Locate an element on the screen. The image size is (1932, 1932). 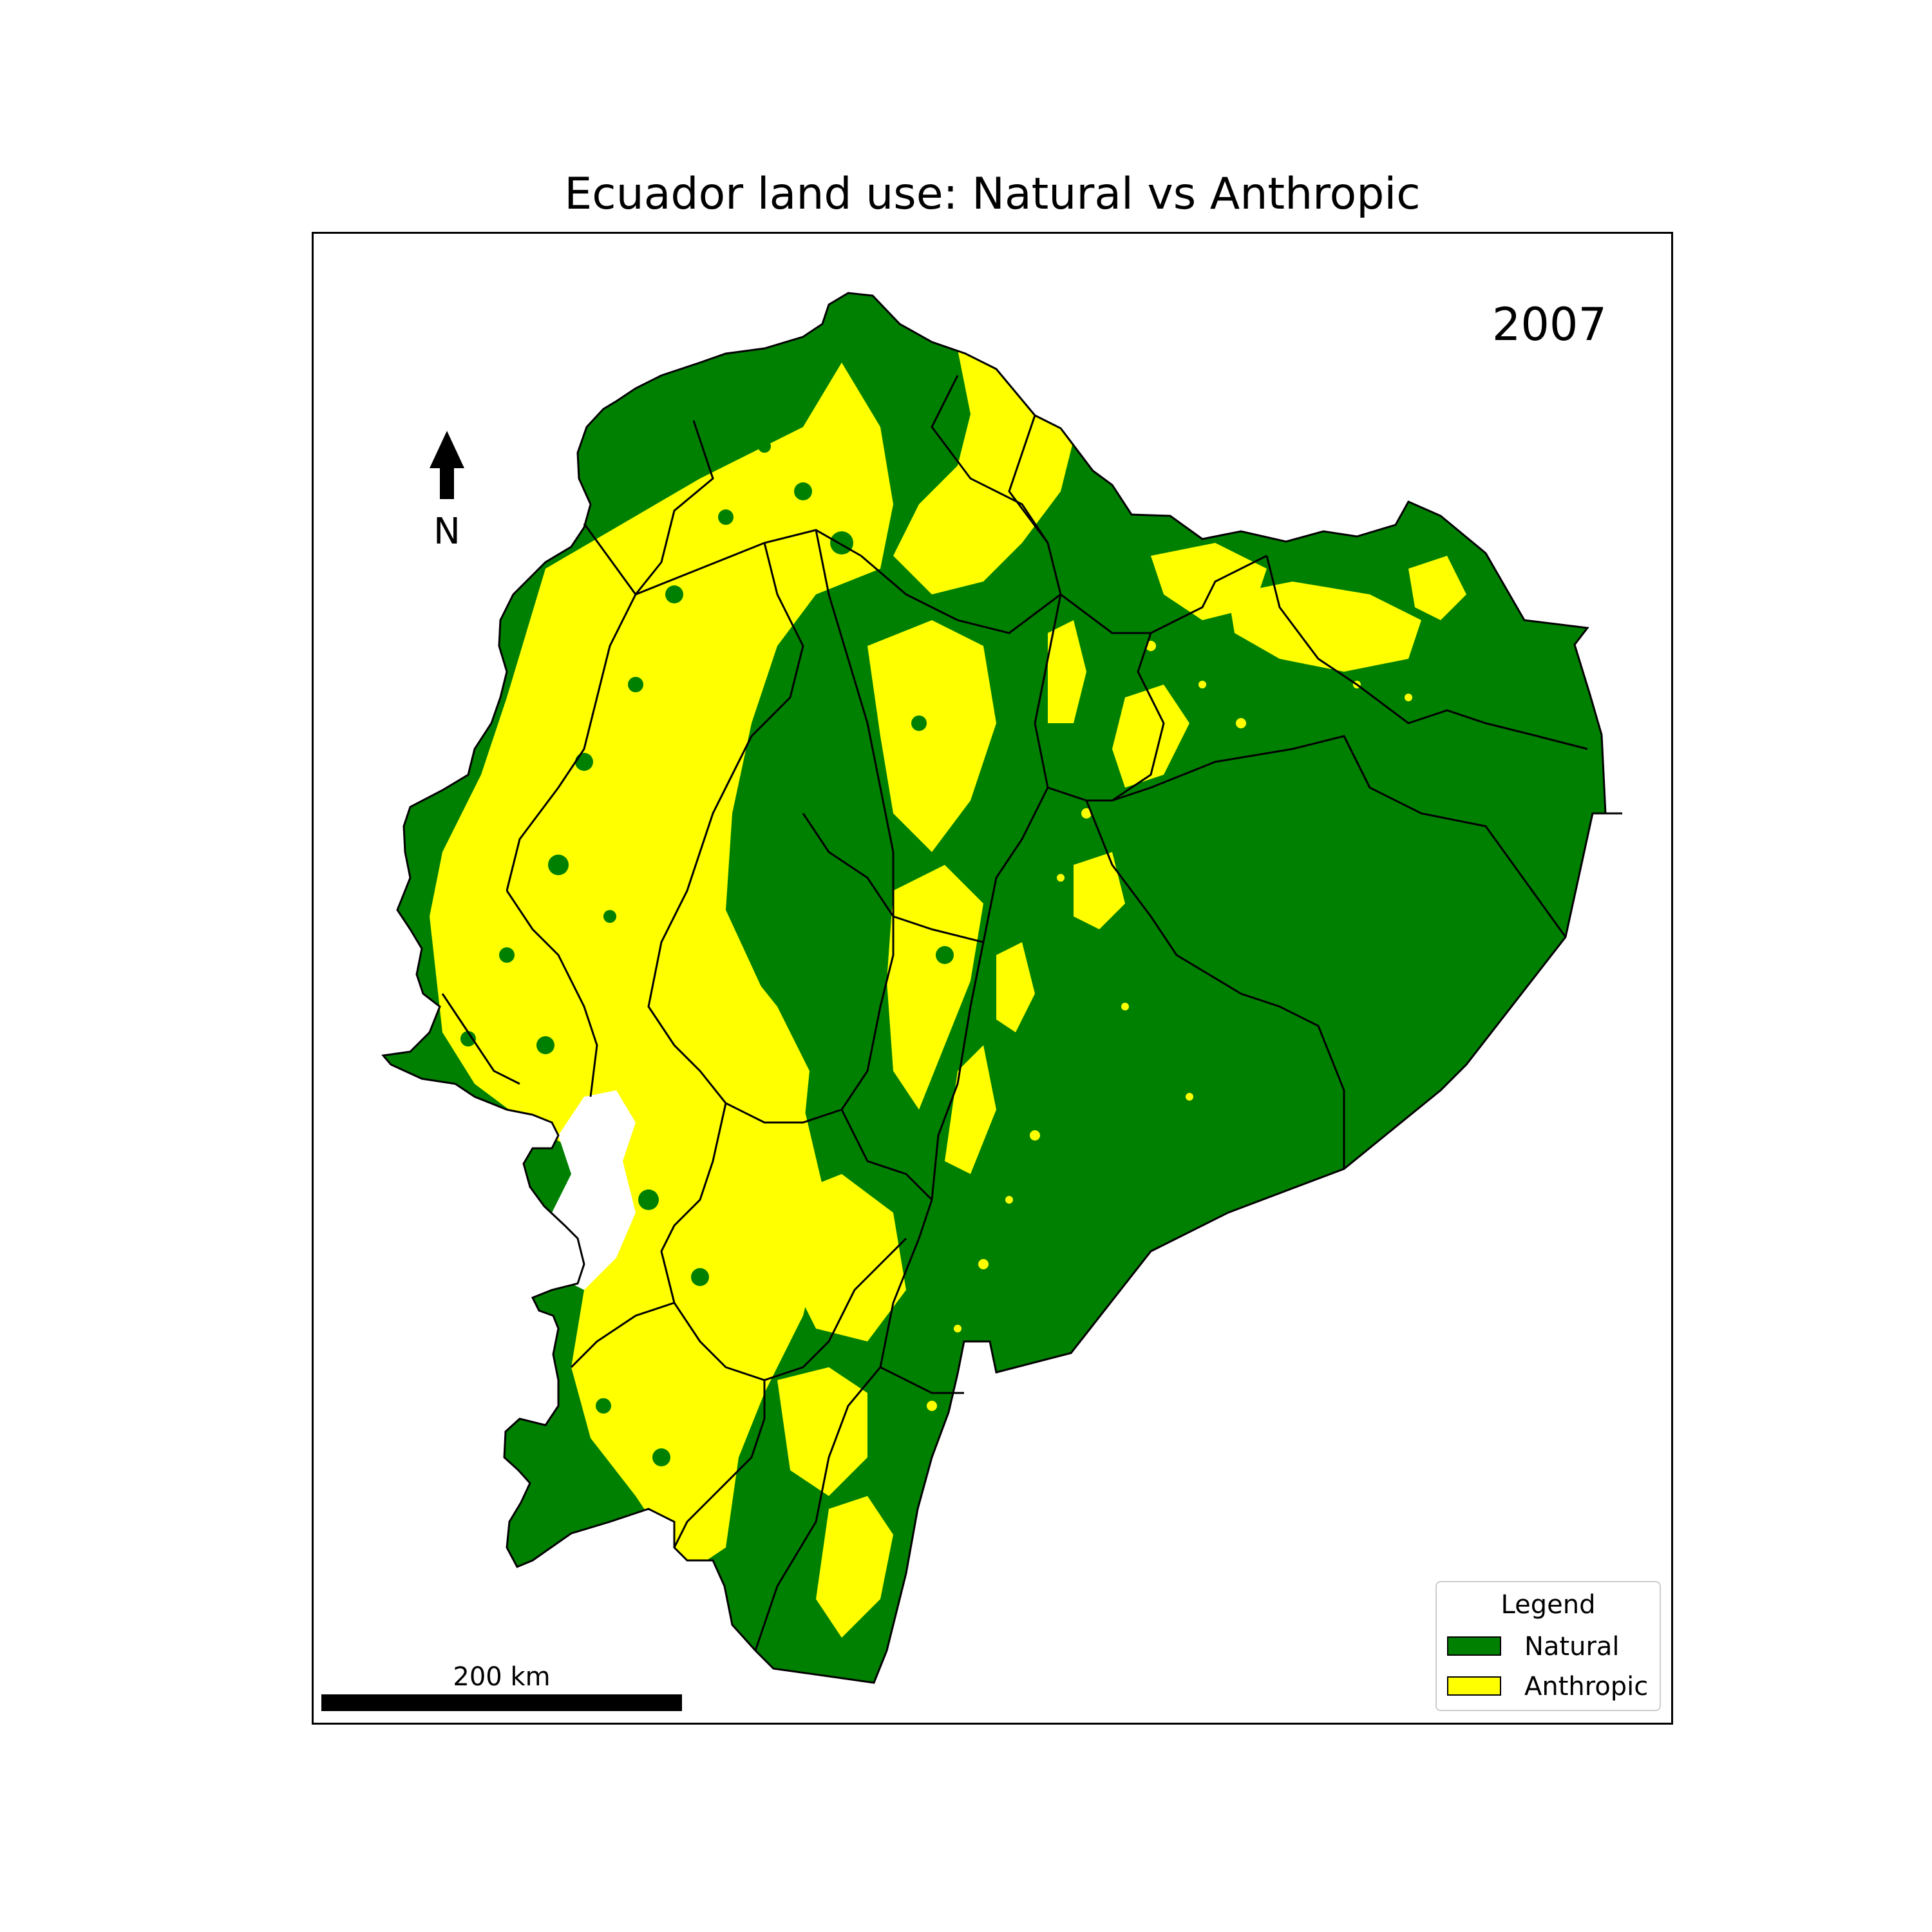
water-bodies is located at coordinates (594, 1190).